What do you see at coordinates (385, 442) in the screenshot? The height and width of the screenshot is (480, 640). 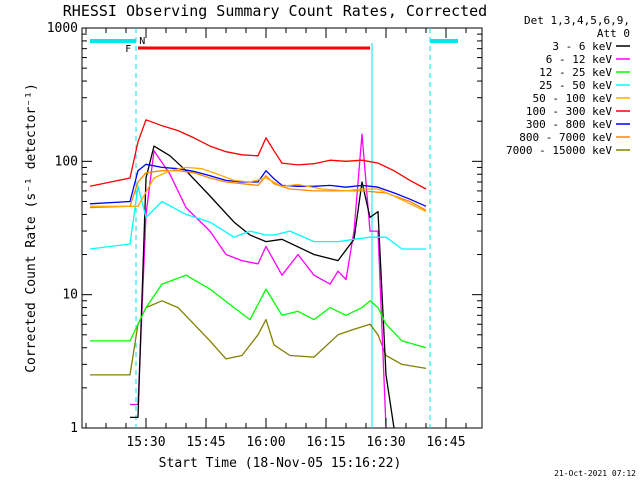 I see `x-tick-label: 16:30` at bounding box center [385, 442].